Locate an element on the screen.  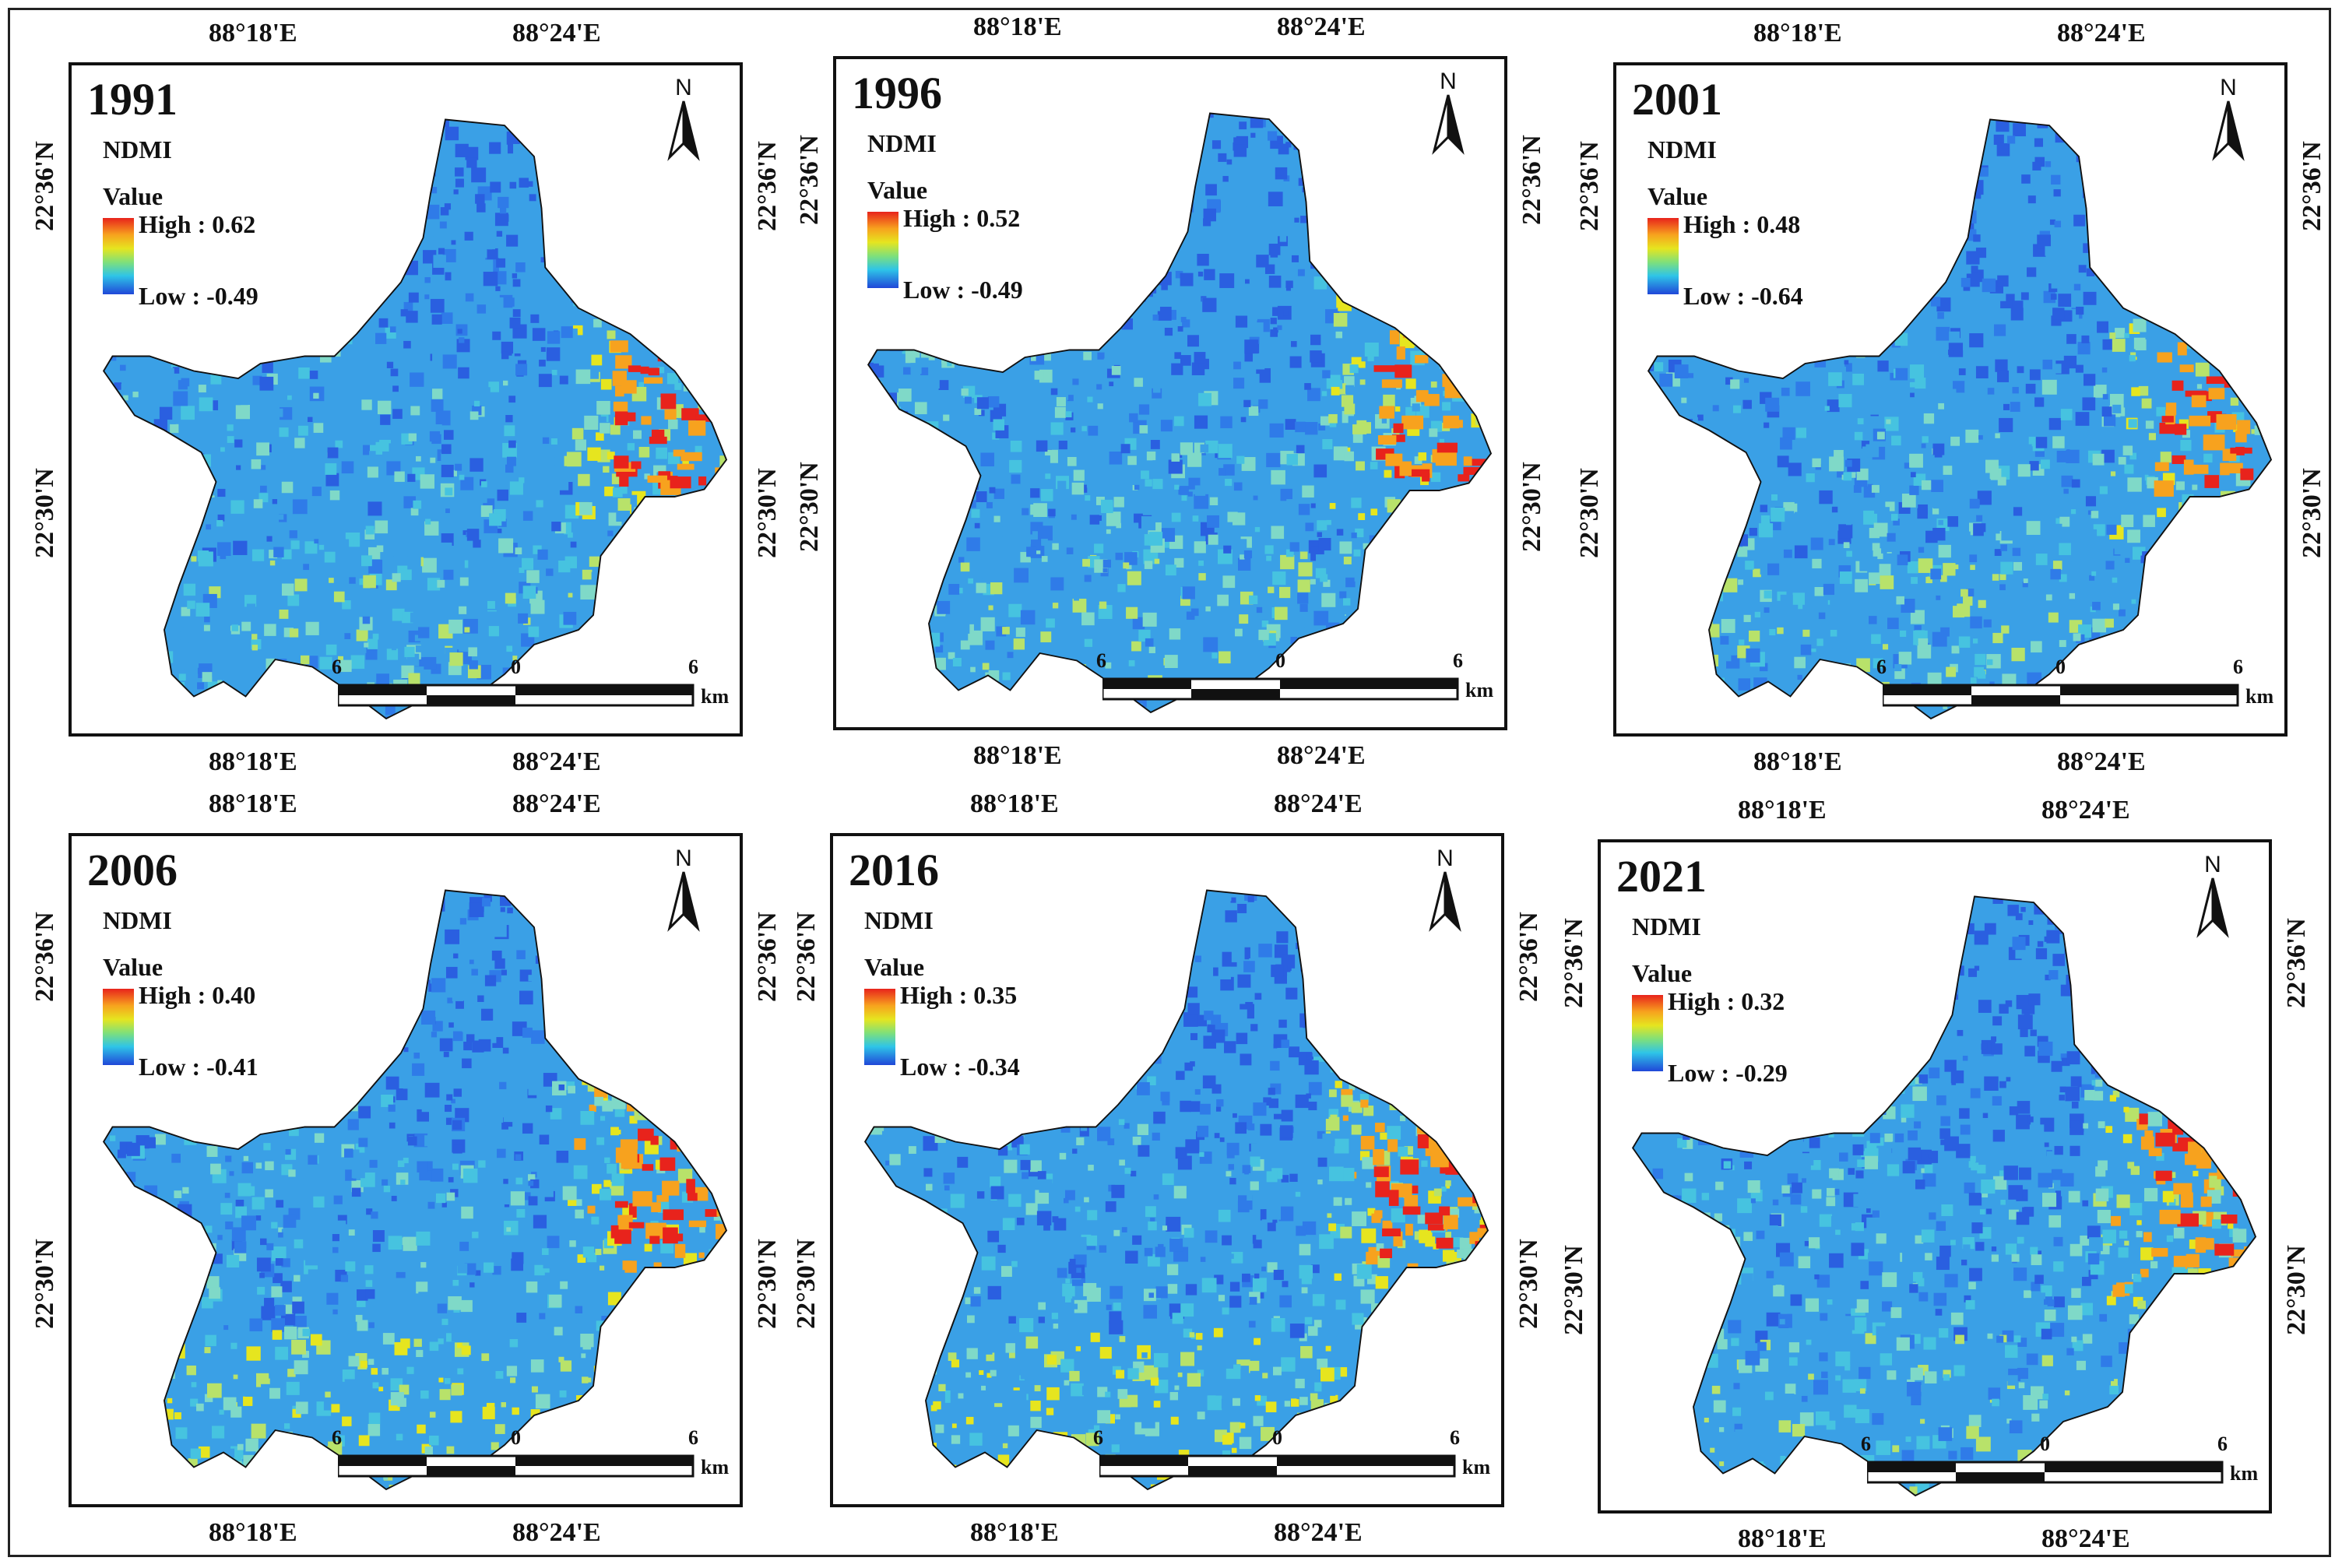
panel-year: 2021 is located at coordinates (1662, 876).